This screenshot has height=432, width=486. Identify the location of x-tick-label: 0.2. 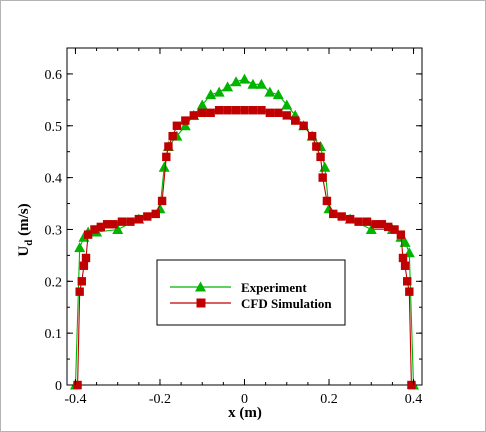
(329, 399).